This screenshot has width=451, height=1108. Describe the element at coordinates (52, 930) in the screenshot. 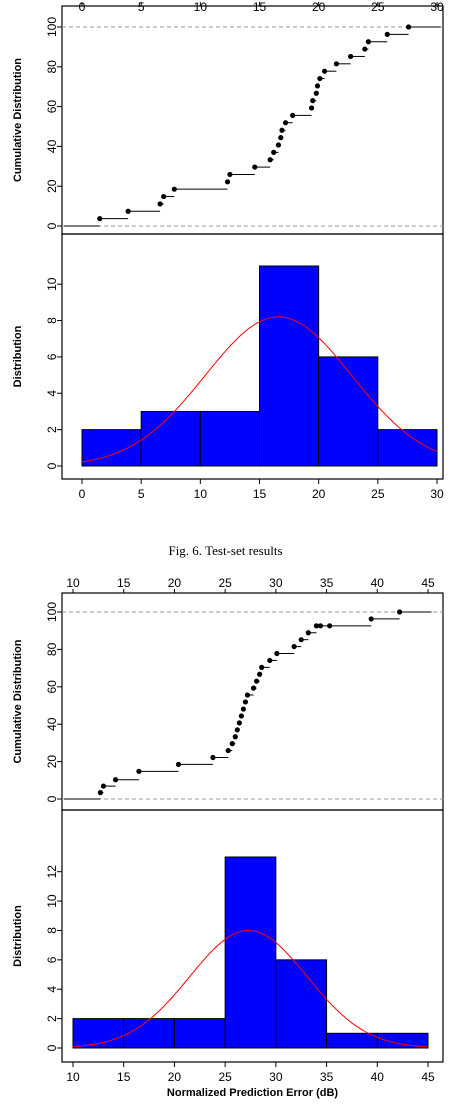

I see `y-tick-label: 8` at that location.